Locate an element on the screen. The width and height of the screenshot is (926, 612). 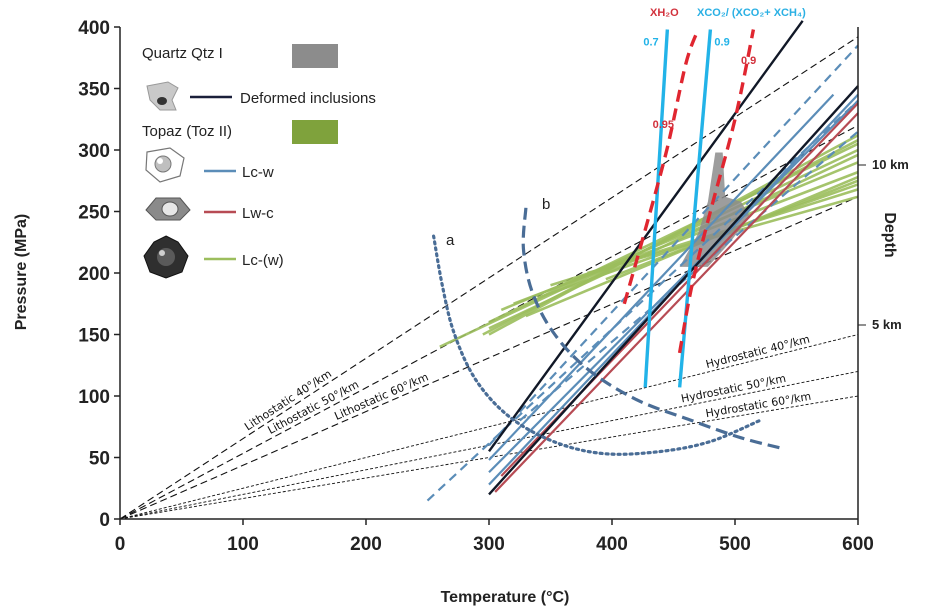
curve-a-label: a is located at coordinates (450, 240).